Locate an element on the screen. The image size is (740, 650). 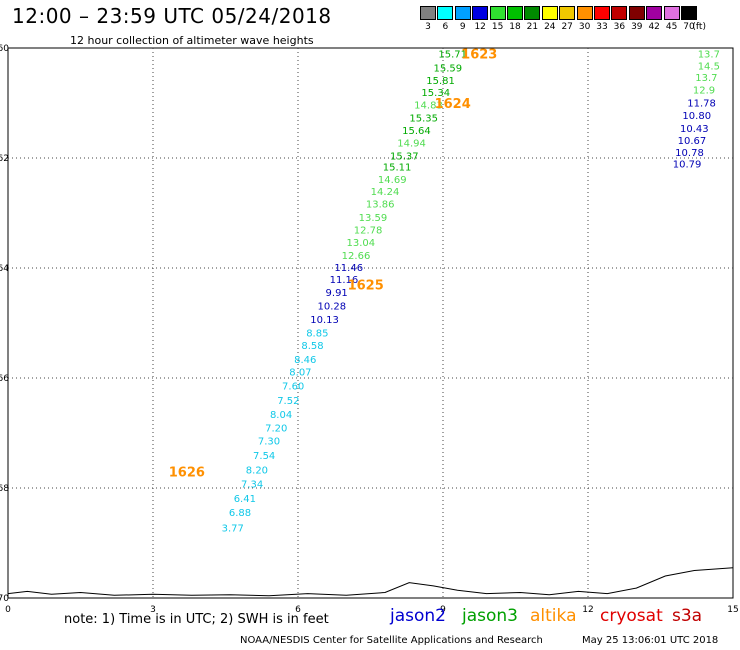
y-tick-label: -66 is located at coordinates (4, 379).